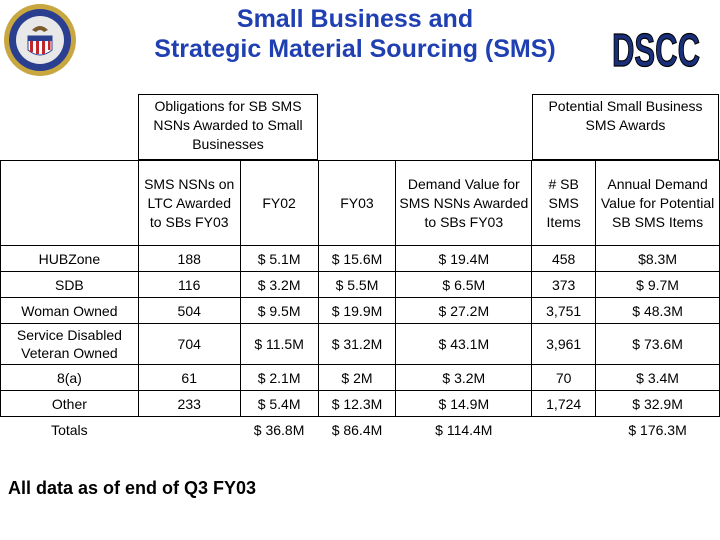  Describe the element at coordinates (357, 344) in the screenshot. I see `table-cell: $ 31.2M` at that location.